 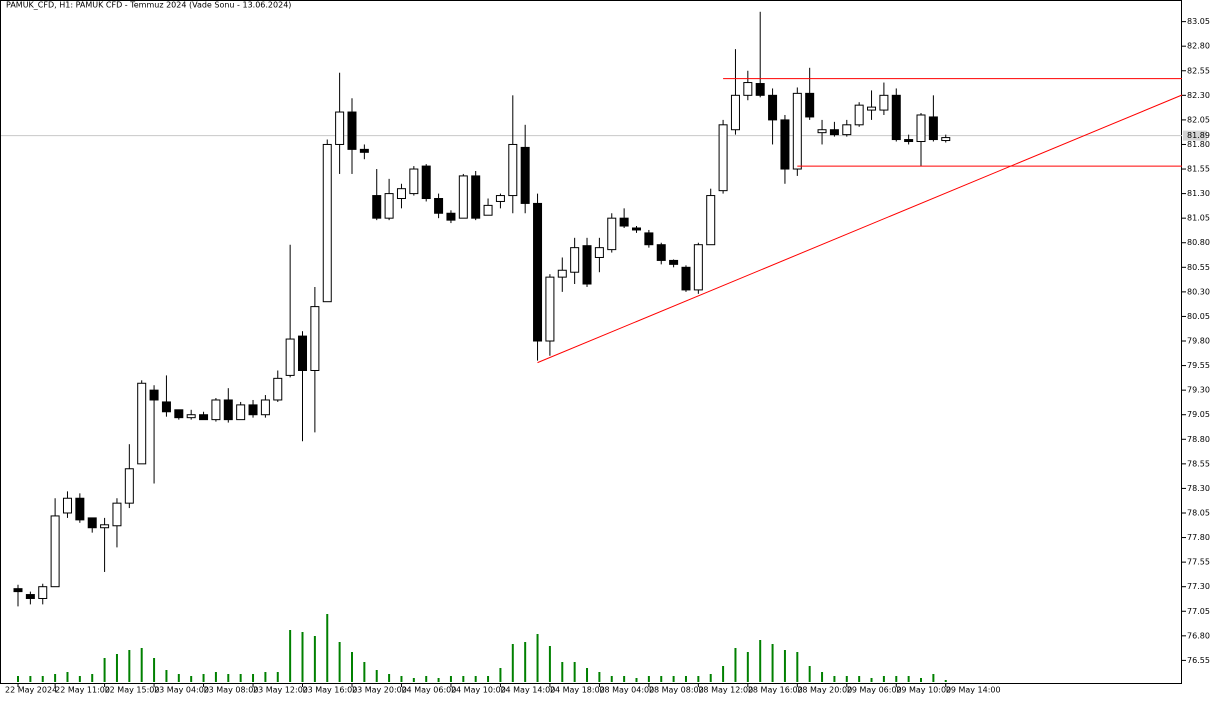 What do you see at coordinates (973, 690) in the screenshot?
I see `x-tick-label: 29 May 14:00` at bounding box center [973, 690].